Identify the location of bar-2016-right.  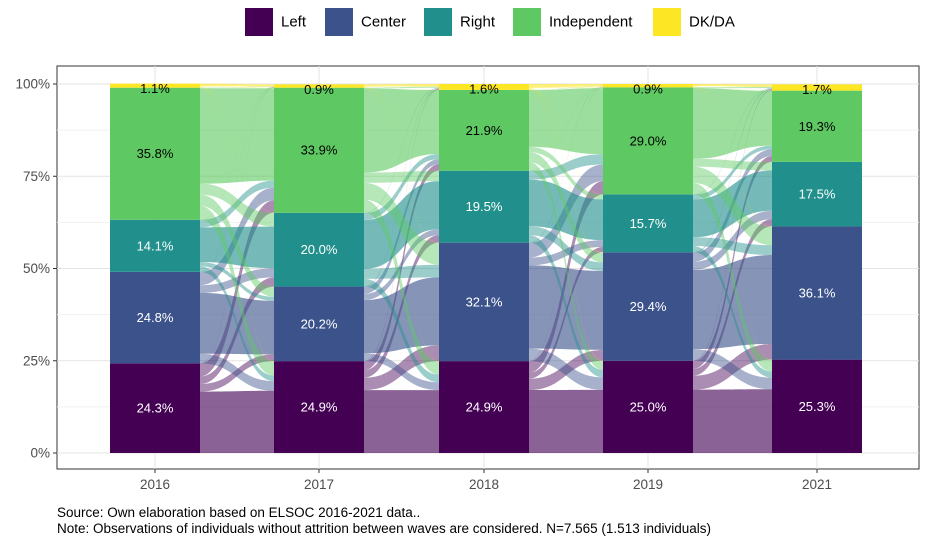
(155, 245).